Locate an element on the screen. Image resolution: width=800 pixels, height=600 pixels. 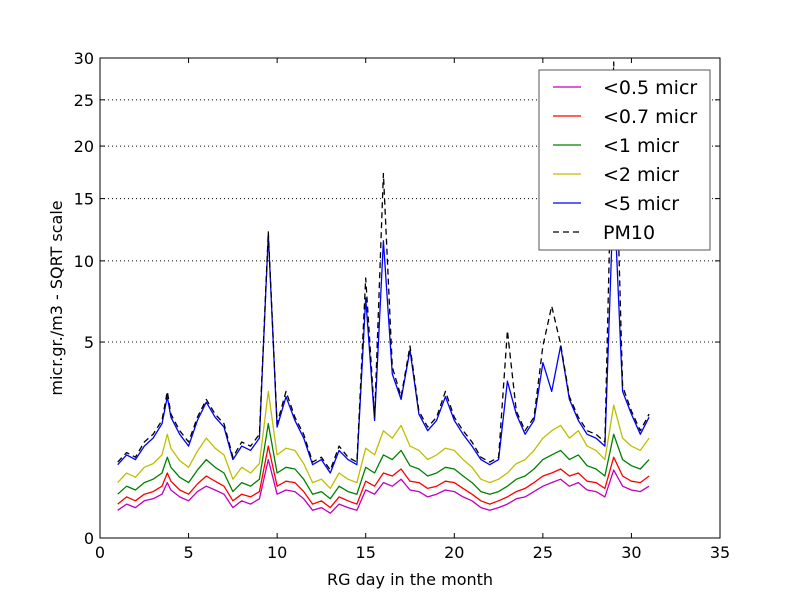
x-tick-label: 25 is located at coordinates (543, 552).